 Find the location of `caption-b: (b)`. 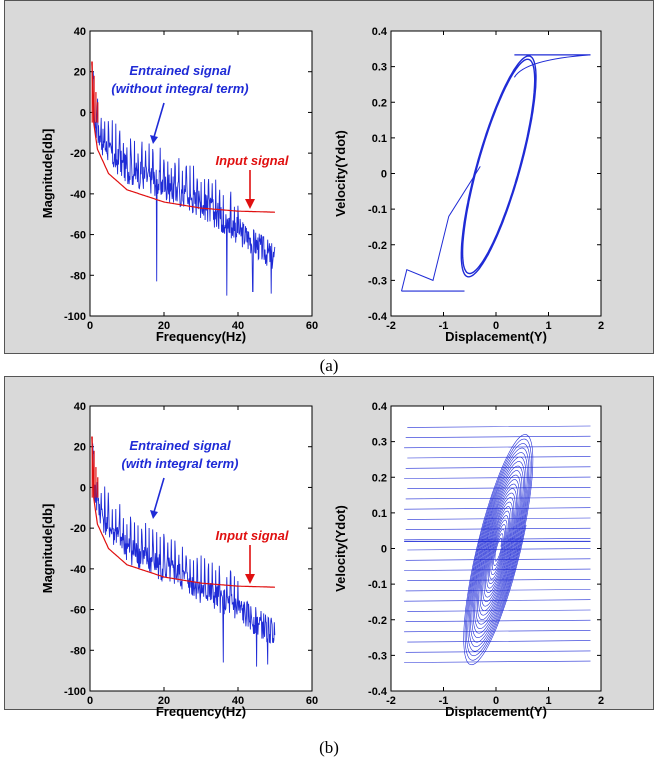

caption-b: (b) is located at coordinates (329, 747).